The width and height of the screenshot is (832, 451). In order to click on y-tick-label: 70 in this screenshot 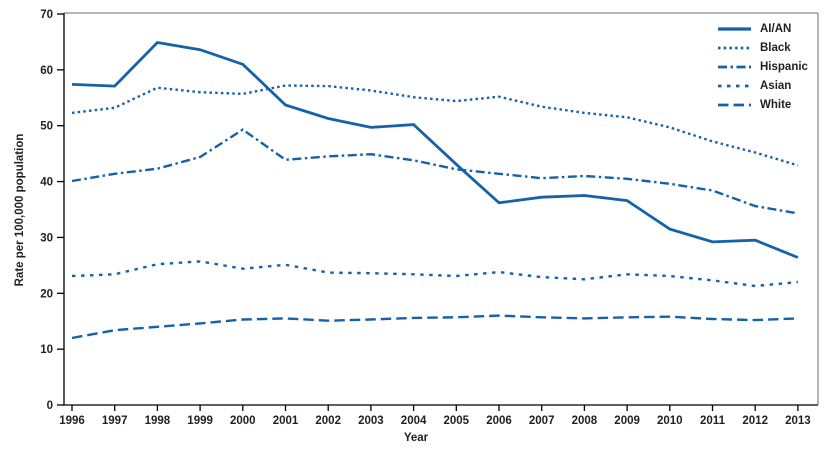, I will do `click(46, 15)`.